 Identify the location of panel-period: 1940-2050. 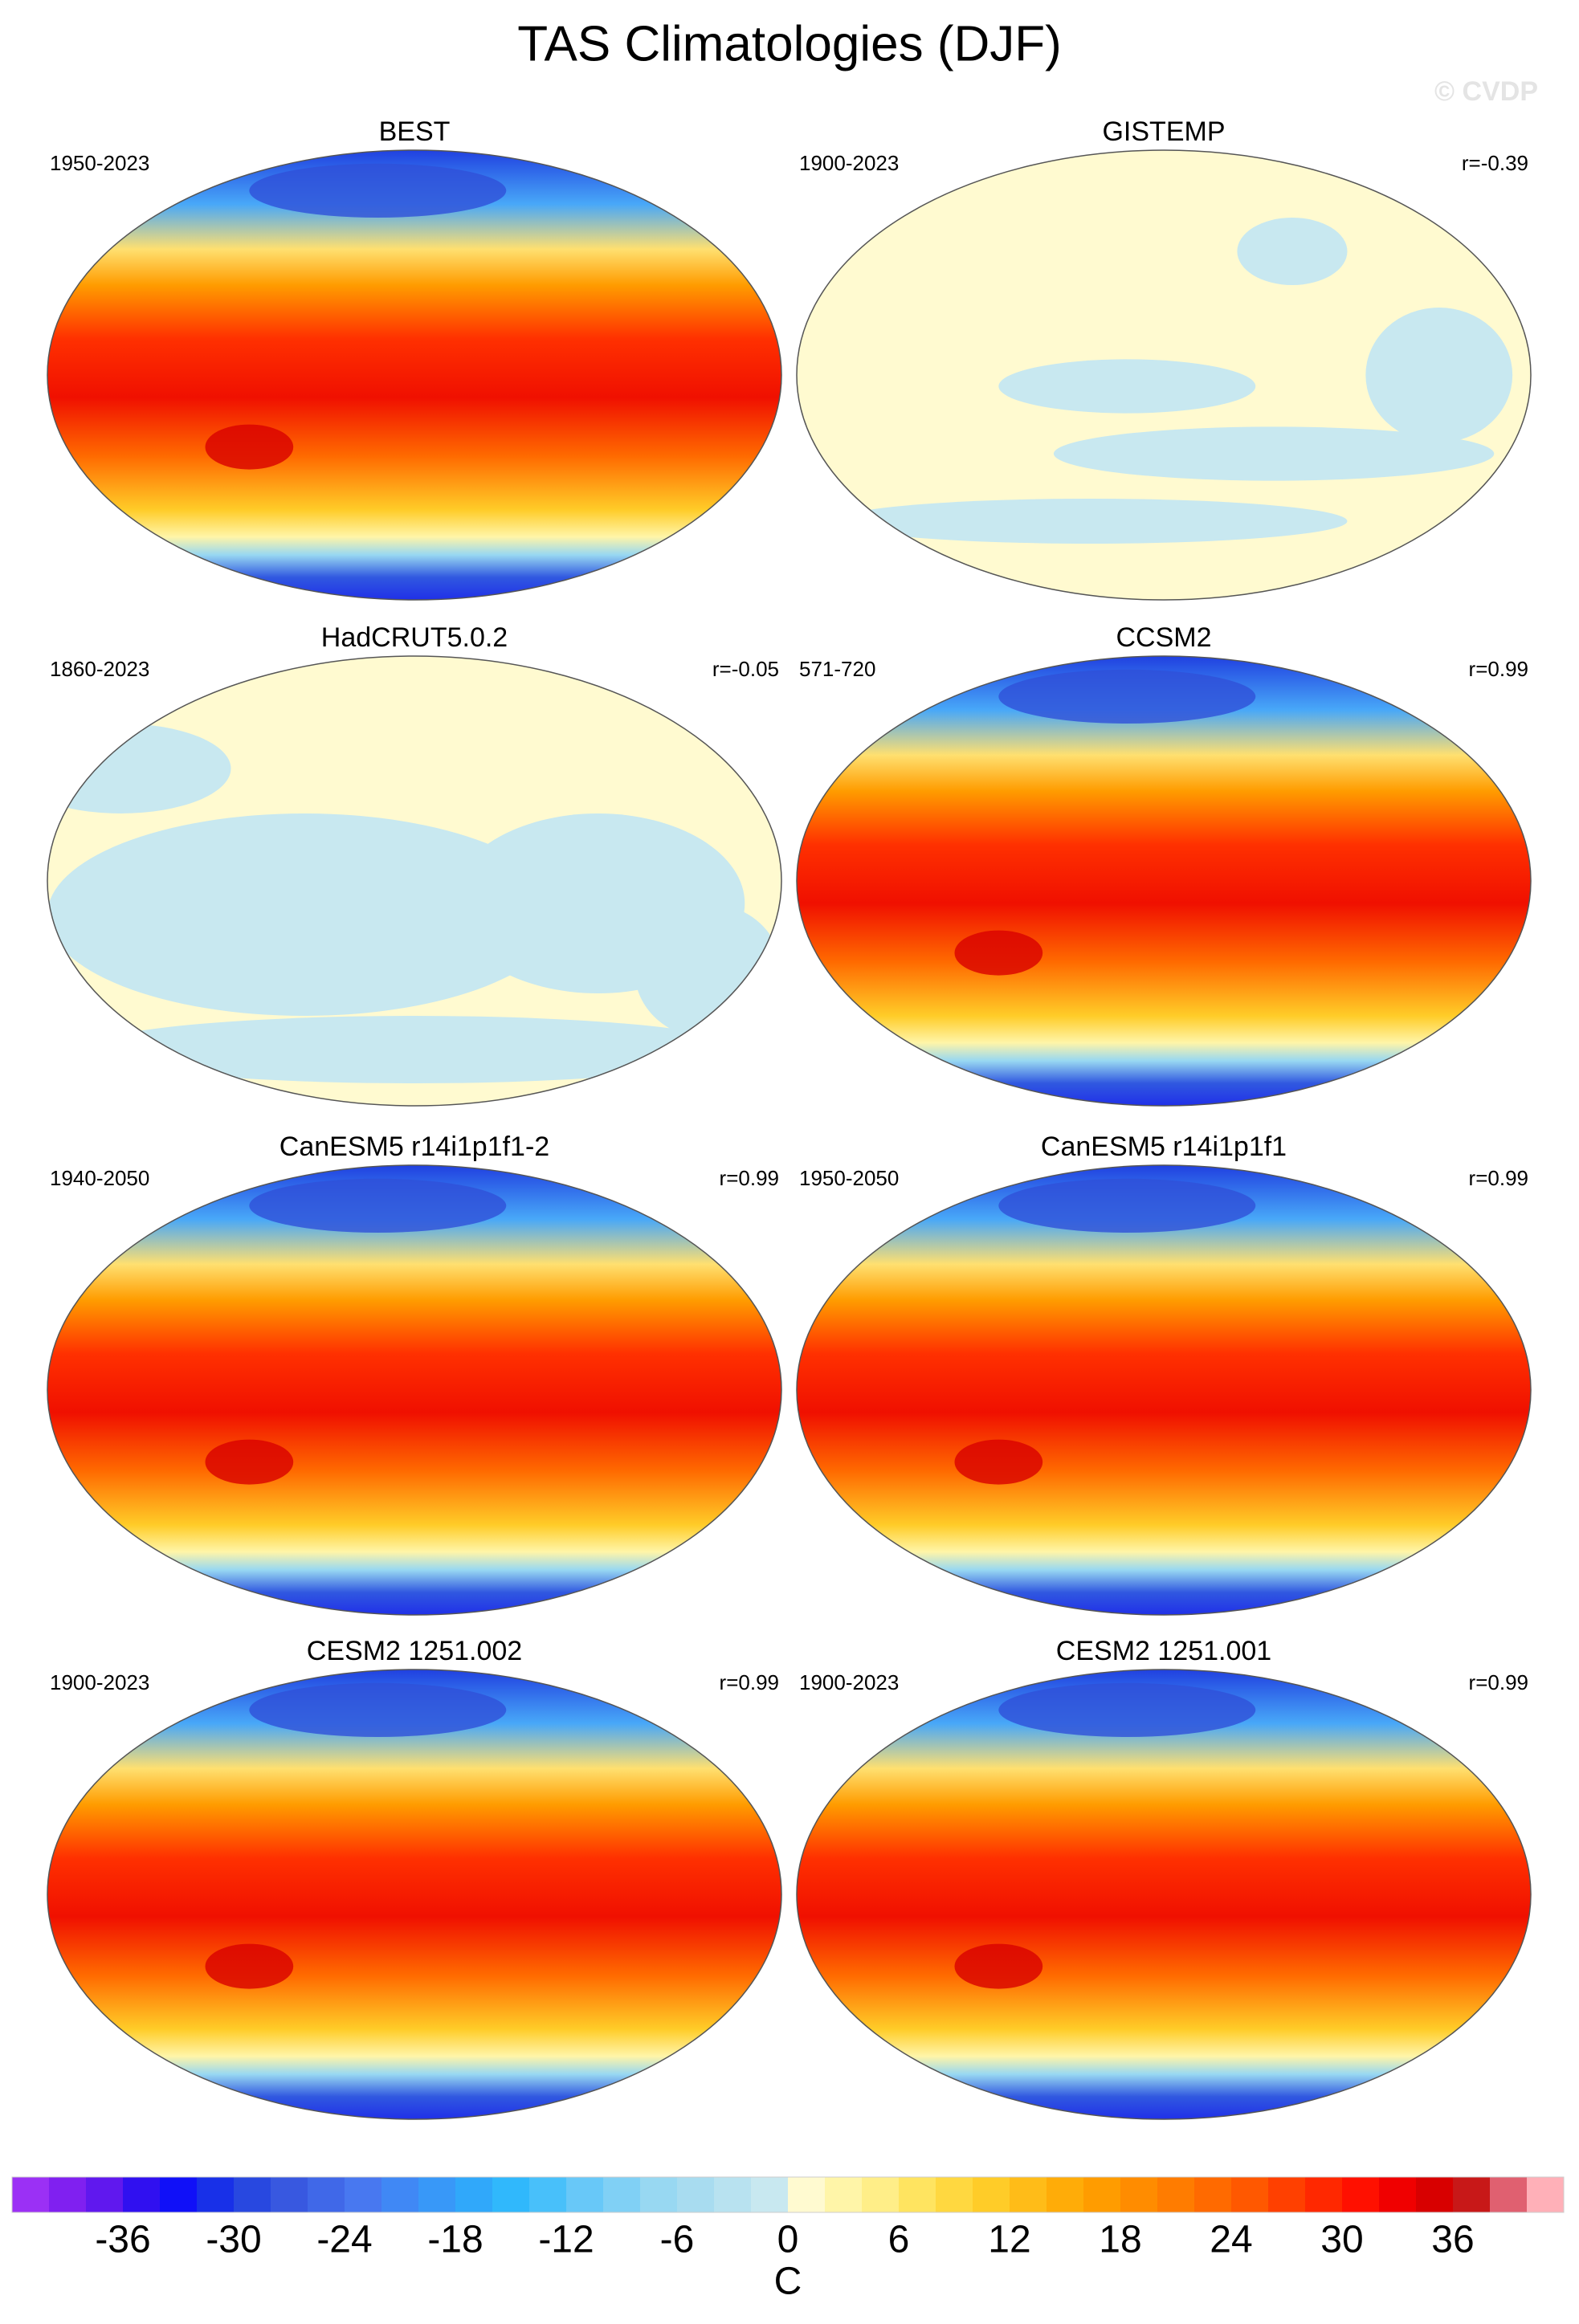
(99, 1178).